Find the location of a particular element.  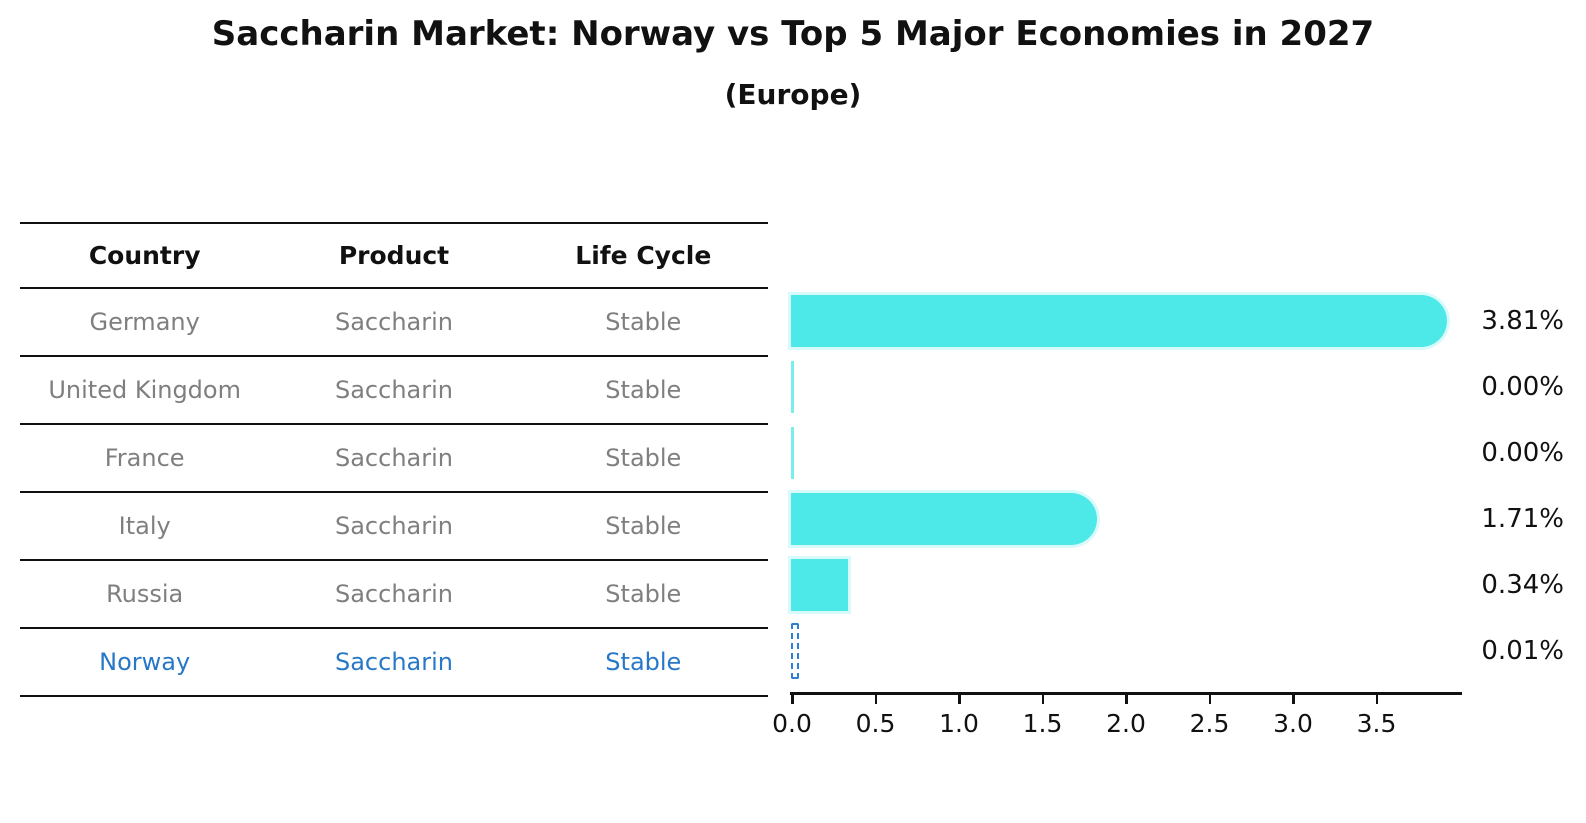

column-header-product: Product is located at coordinates (394, 255).